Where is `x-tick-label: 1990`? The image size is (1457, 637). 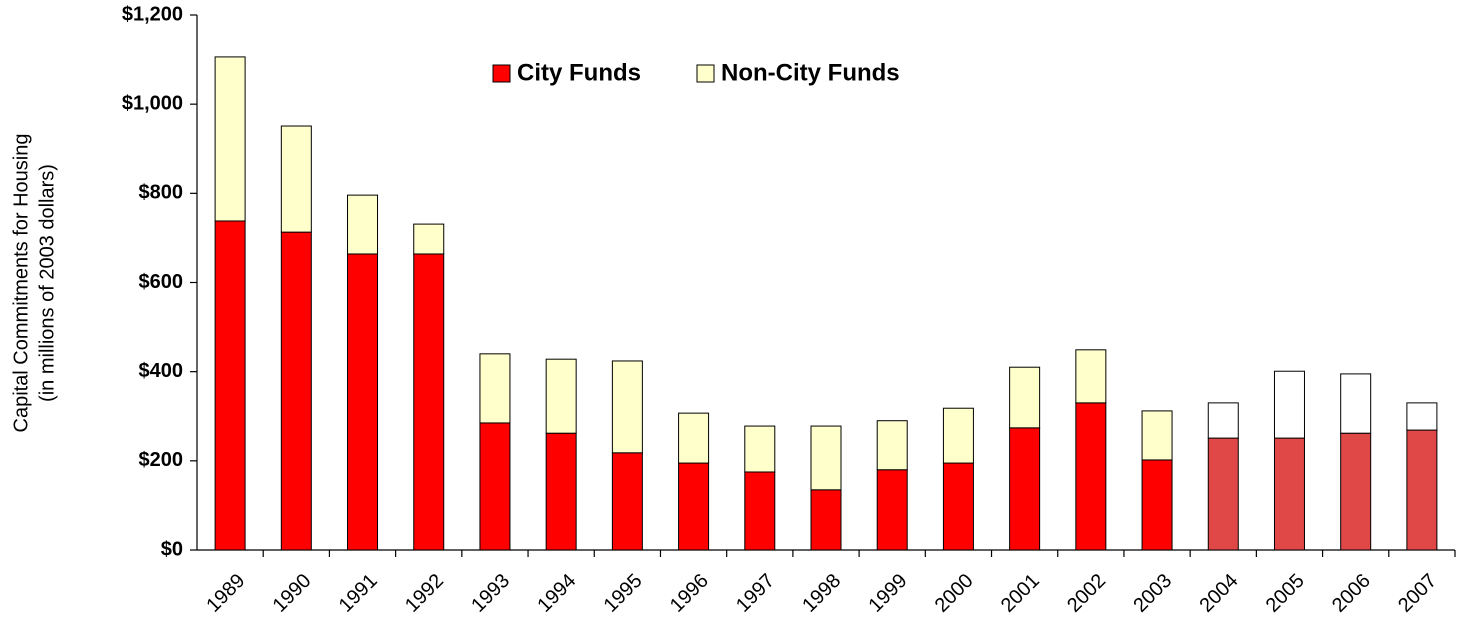 x-tick-label: 1990 is located at coordinates (292, 593).